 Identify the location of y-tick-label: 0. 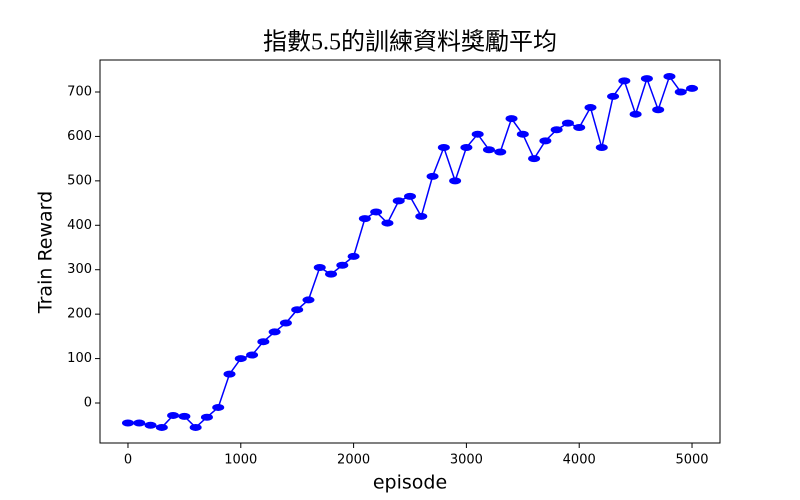
(88, 403).